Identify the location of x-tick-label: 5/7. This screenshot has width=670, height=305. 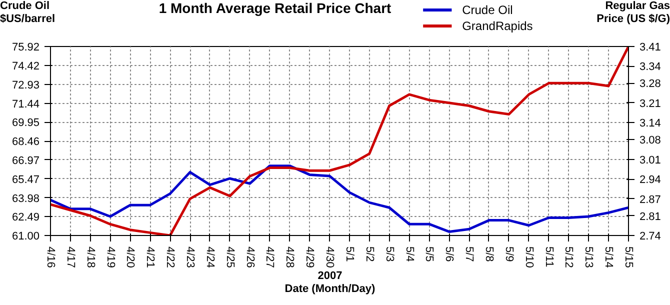
(469, 254).